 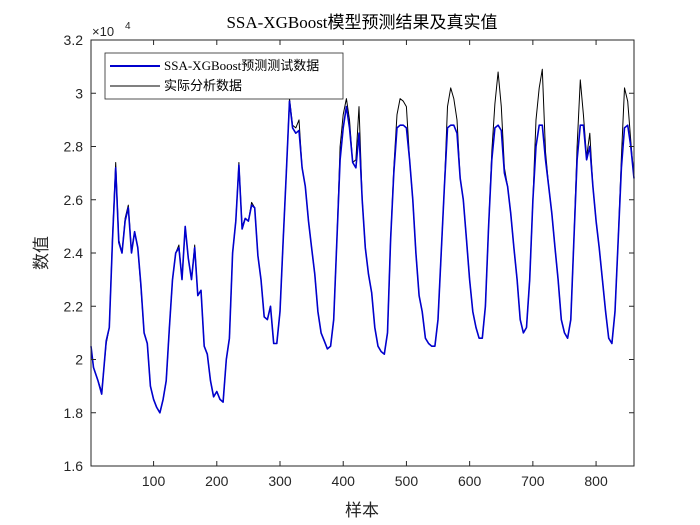 I want to click on y-tick-label: 1.6, so click(x=74, y=466).